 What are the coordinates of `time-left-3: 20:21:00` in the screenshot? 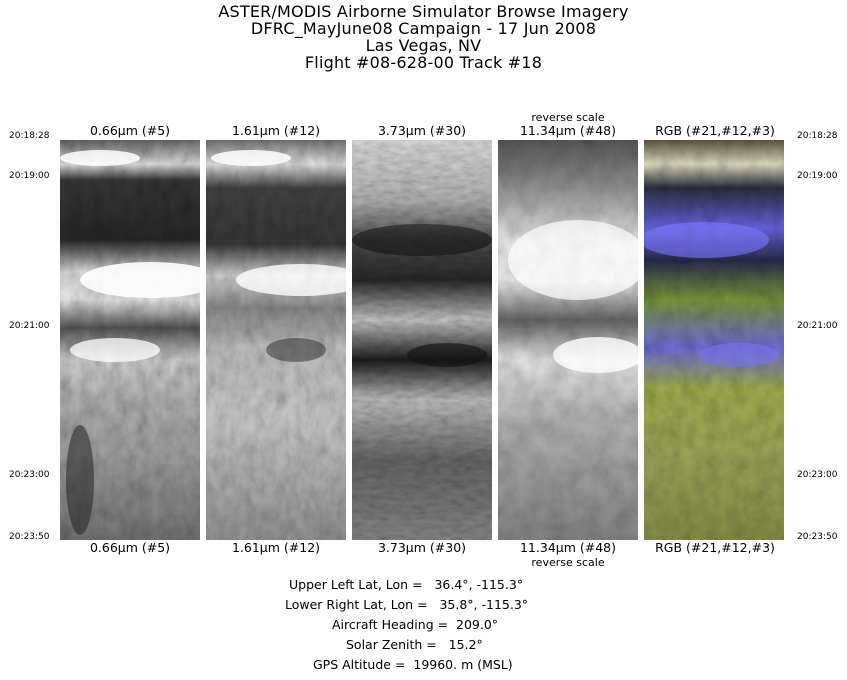 It's located at (29, 326).